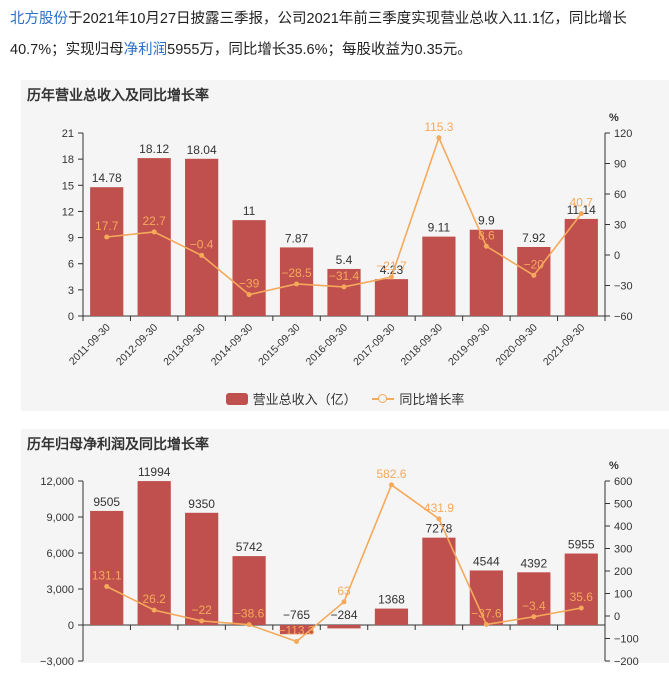  What do you see at coordinates (391, 600) in the screenshot?
I see `bar-value-label: 1368` at bounding box center [391, 600].